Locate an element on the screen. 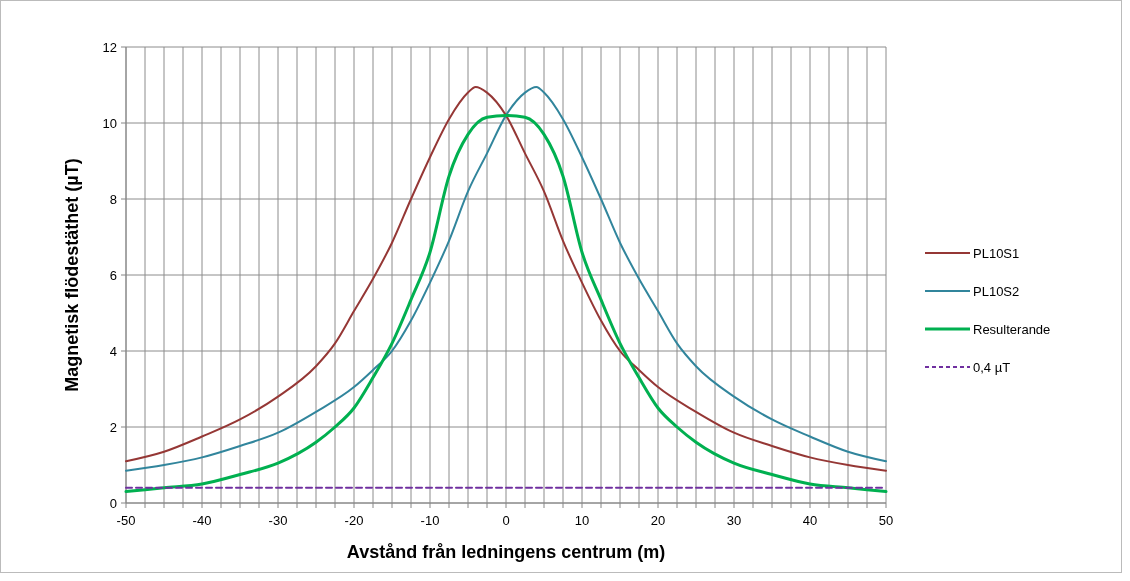  x-tick-label: -40 is located at coordinates (202, 520).